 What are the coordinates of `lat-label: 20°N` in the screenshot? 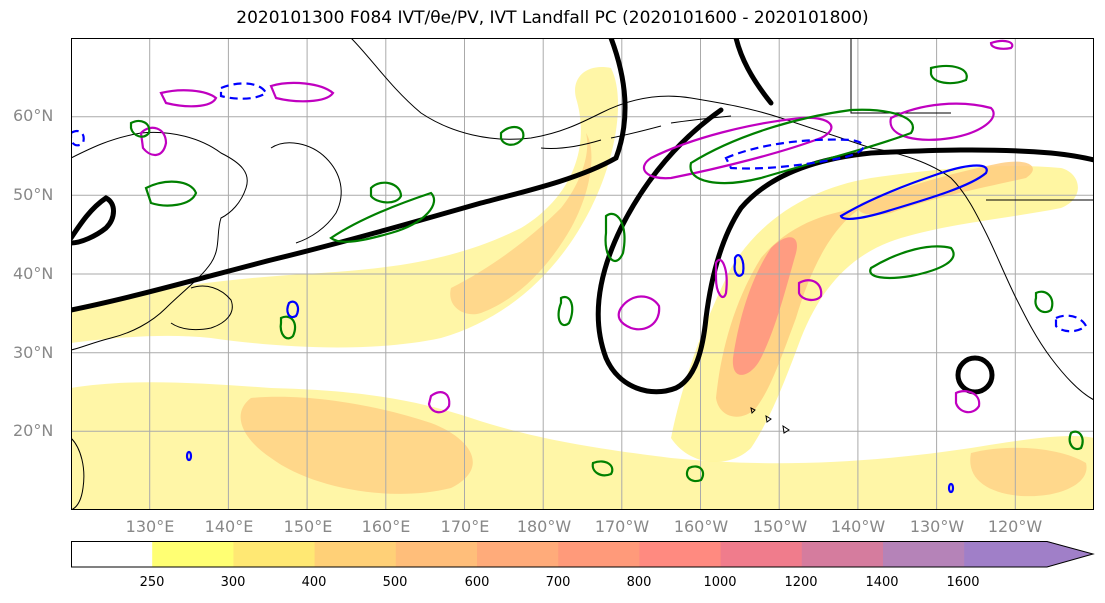 It's located at (33, 430).